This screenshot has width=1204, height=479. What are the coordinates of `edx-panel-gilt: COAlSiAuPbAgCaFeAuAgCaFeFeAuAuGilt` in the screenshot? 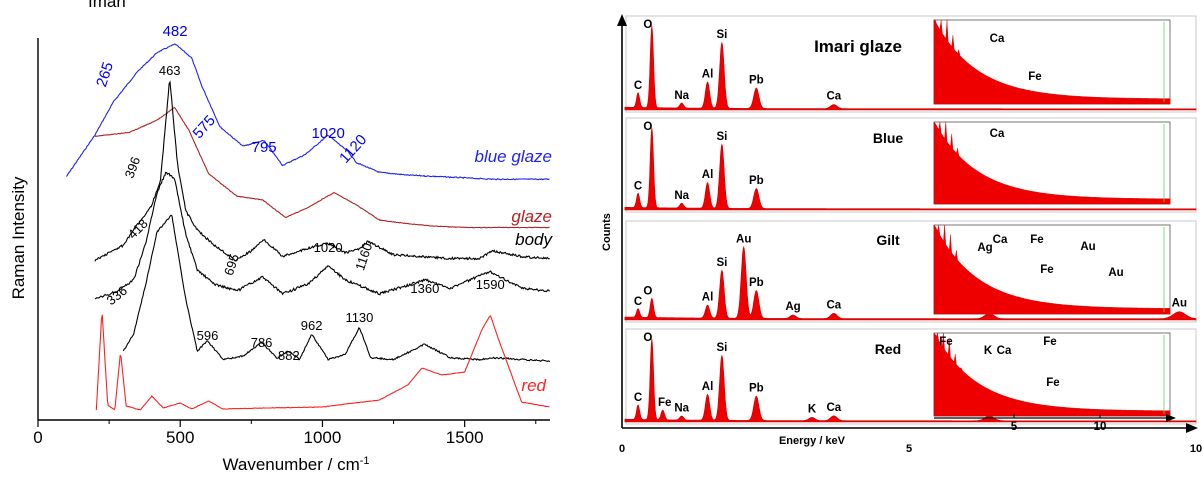 It's located at (910, 271).